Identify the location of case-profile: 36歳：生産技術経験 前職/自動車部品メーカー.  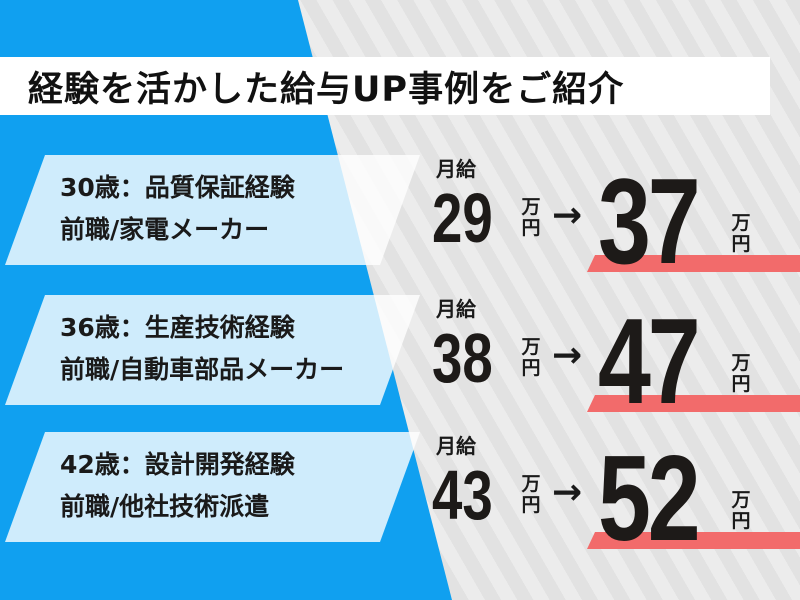
(202, 349).